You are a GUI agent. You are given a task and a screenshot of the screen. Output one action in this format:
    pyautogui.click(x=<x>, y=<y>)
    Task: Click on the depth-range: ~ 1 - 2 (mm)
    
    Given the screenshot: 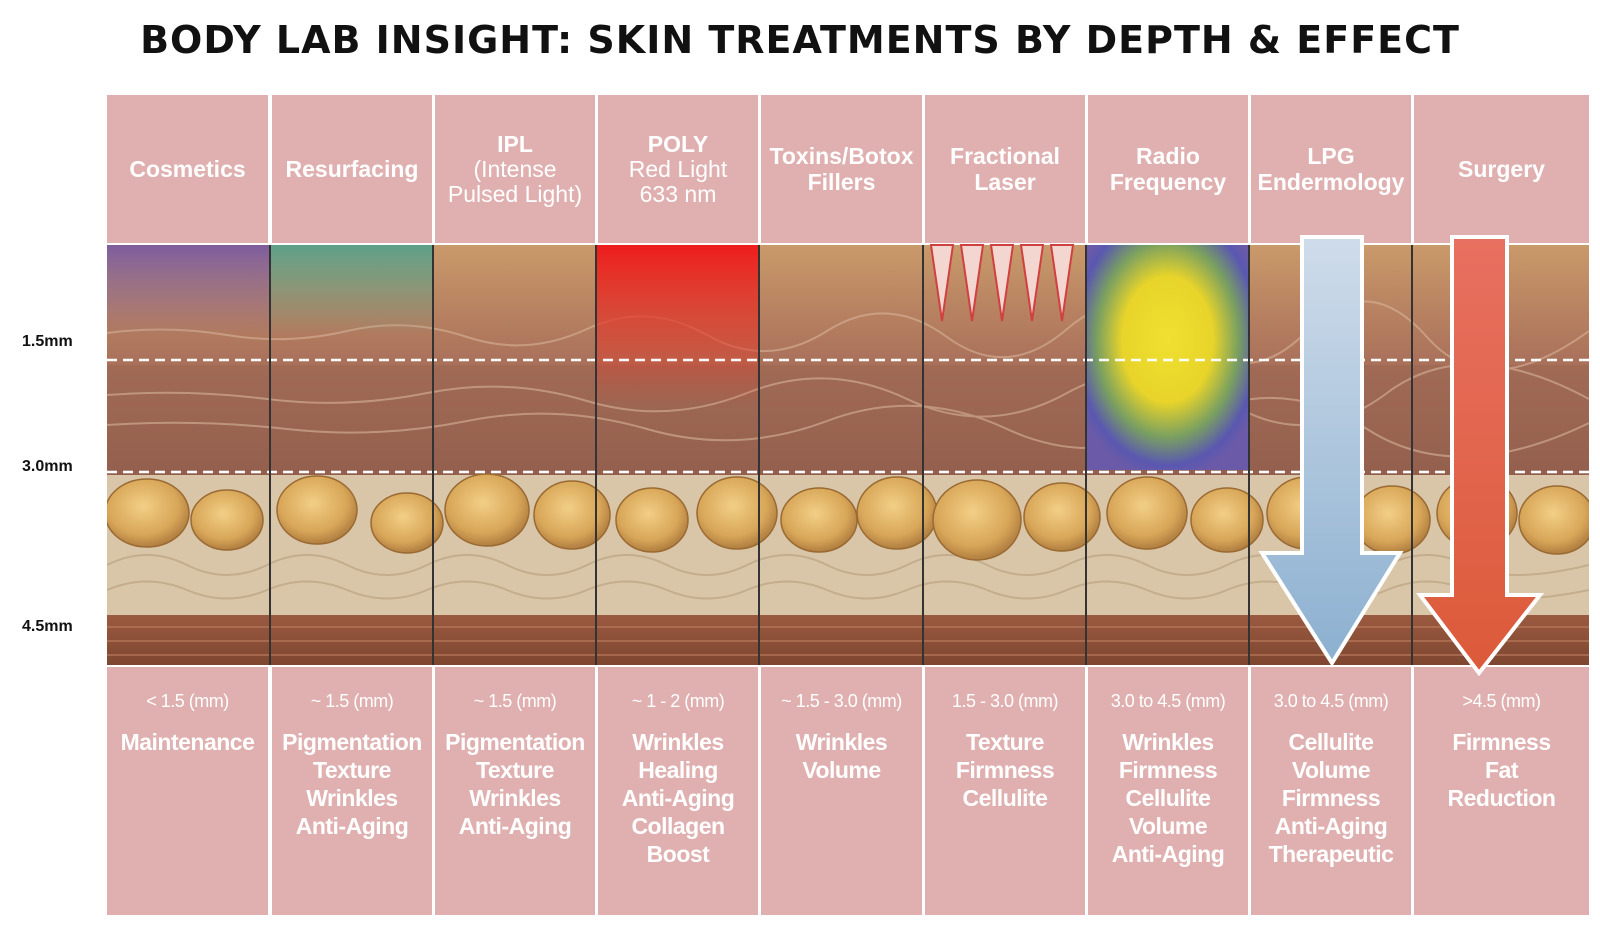 What is the action you would take?
    pyautogui.click(x=678, y=701)
    